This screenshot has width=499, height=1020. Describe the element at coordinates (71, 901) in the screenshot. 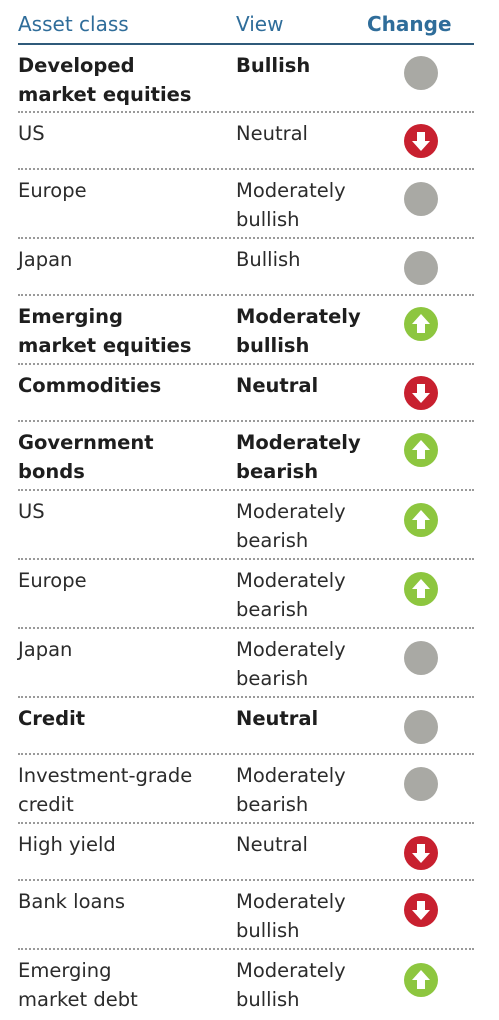

I see `asset-class-cell: Bank loans` at that location.